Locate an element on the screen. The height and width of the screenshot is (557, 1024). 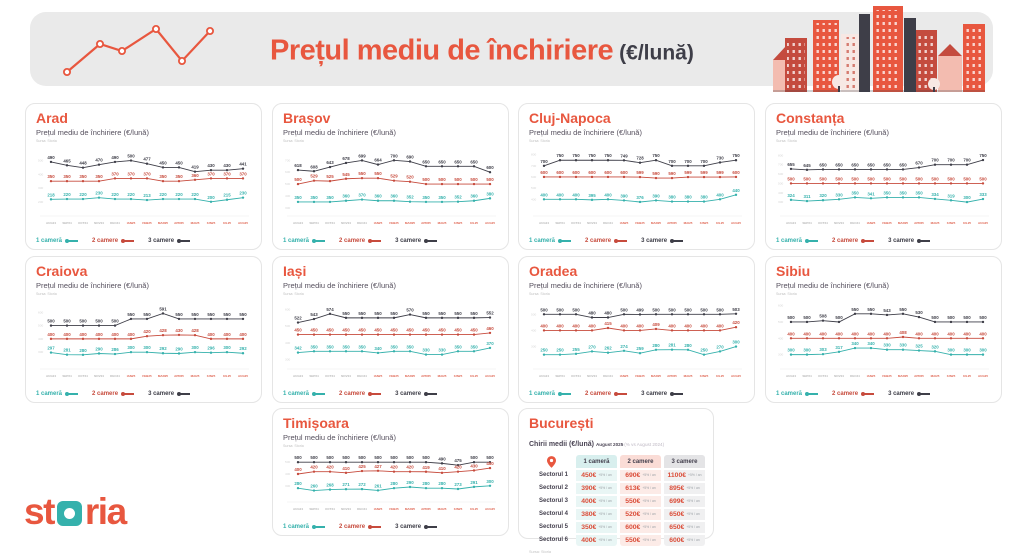
city-title: București is located at coordinates (561, 423).